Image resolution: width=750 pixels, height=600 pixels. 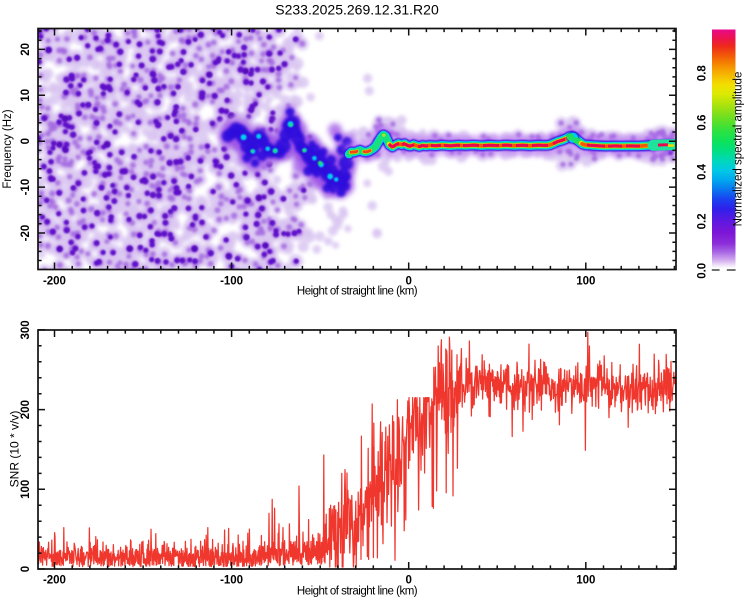 I want to click on svg-text: -20, so click(x=26, y=233).